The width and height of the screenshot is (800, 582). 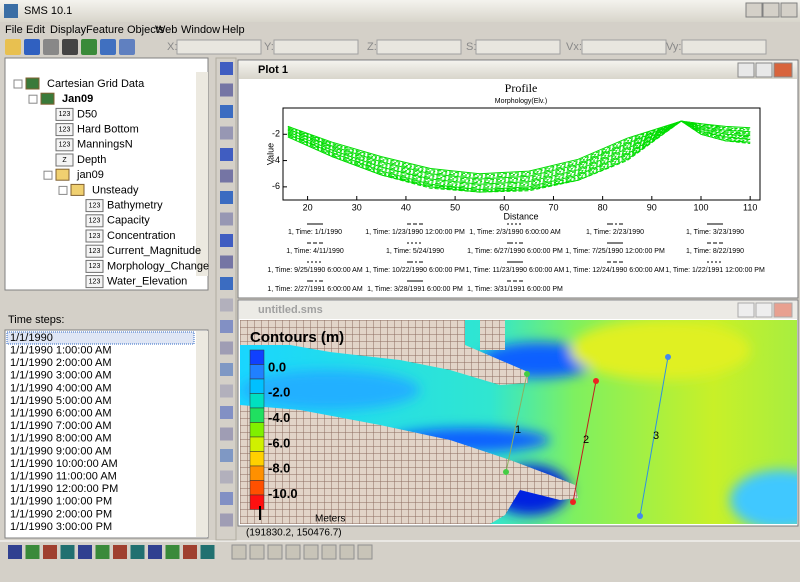 I want to click on tree-label: Water_Elevation, so click(x=147, y=282).